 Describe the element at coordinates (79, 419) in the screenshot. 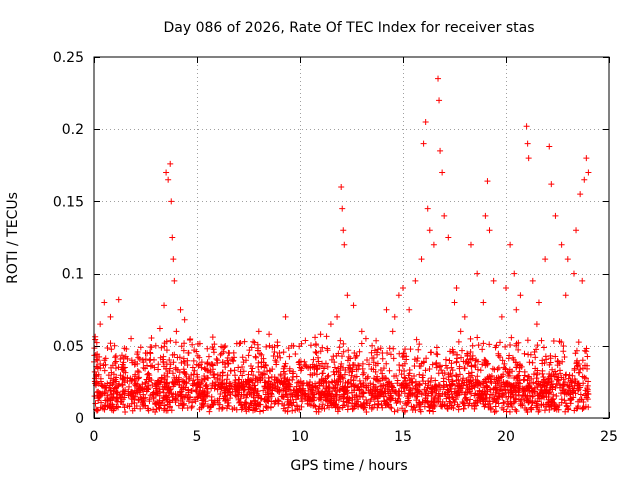

I see `y-tick-label: 0` at that location.